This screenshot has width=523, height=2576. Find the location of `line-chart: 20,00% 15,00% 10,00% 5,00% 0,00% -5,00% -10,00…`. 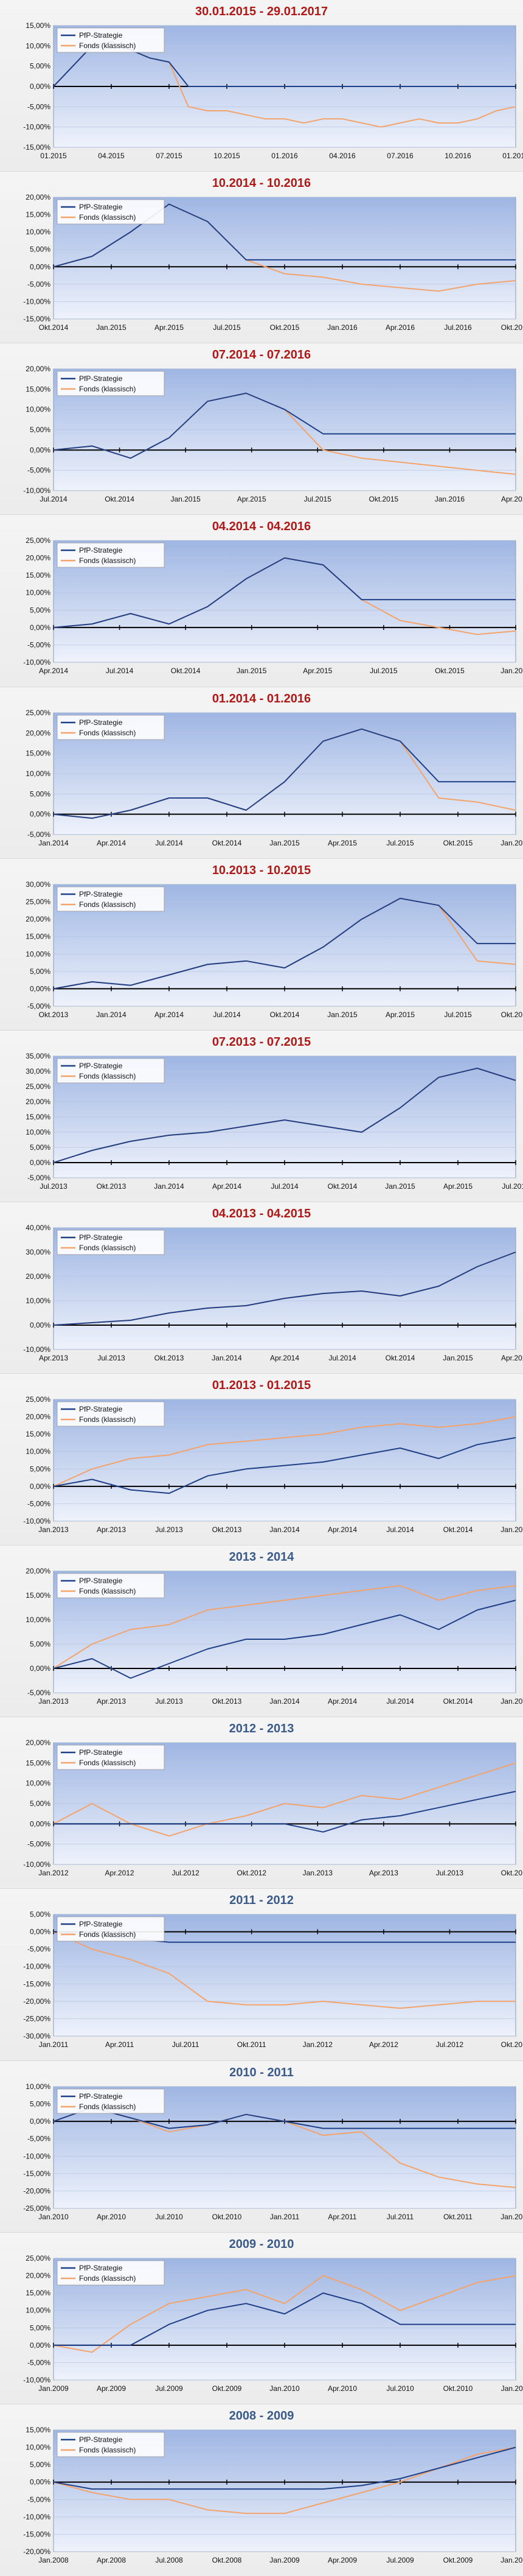

line-chart: 20,00% 15,00% 10,00% 5,00% 0,00% -5,00% -10,00… is located at coordinates (273, 434).